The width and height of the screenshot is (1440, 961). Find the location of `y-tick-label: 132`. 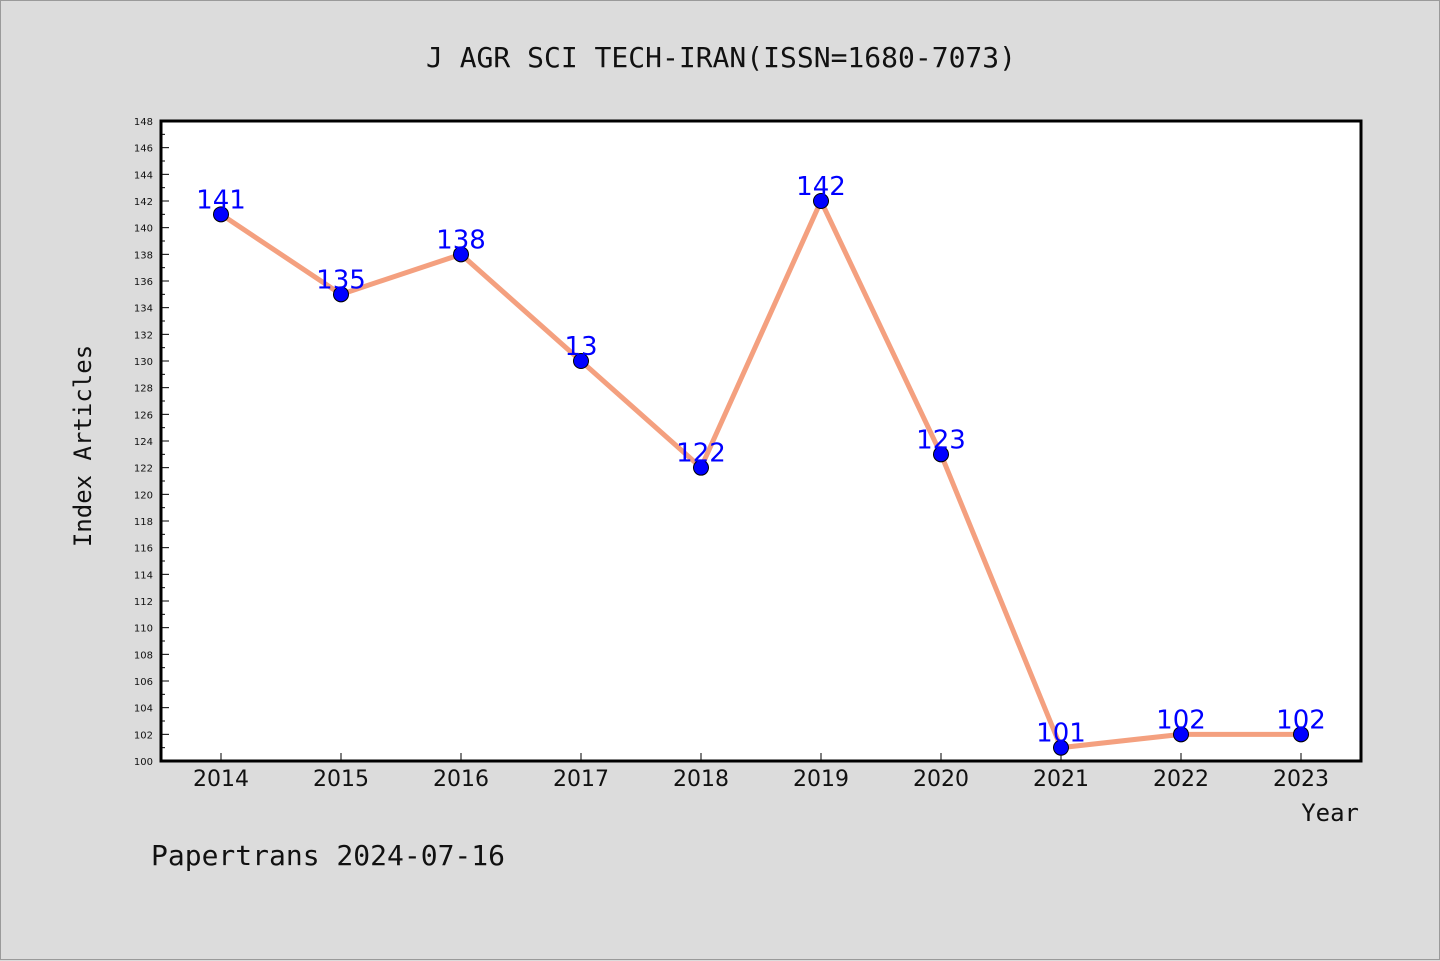

y-tick-label: 132 is located at coordinates (143, 335).